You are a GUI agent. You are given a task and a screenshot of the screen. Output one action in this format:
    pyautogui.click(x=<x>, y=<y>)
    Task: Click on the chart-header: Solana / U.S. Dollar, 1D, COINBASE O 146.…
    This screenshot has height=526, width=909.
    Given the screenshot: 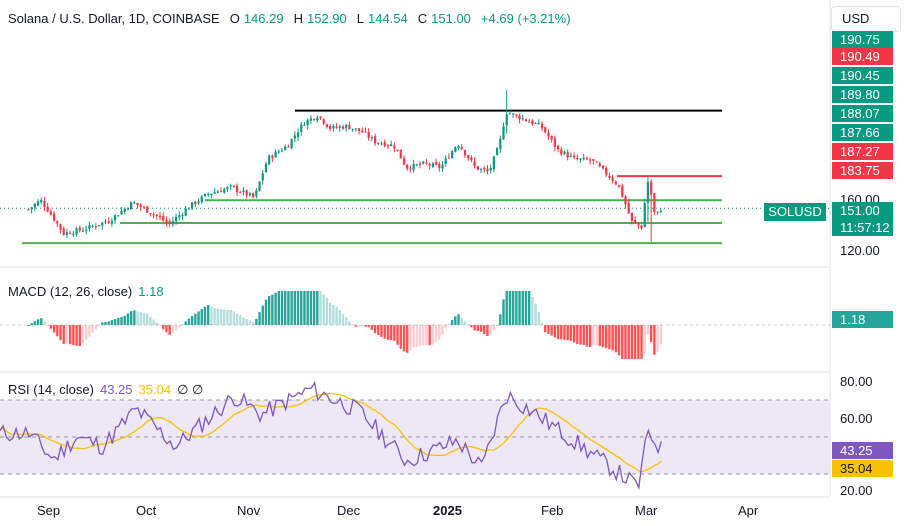 What is the action you would take?
    pyautogui.click(x=292, y=18)
    